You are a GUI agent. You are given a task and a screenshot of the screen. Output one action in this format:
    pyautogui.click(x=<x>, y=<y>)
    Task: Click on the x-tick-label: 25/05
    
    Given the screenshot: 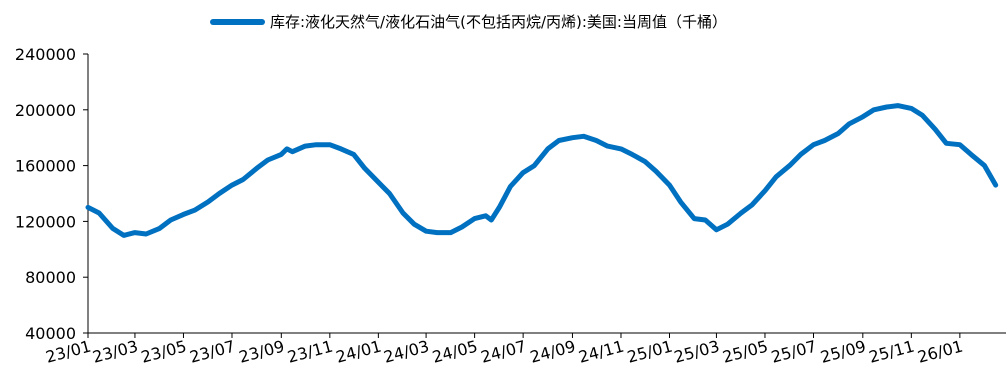 What is the action you would take?
    pyautogui.click(x=745, y=352)
    